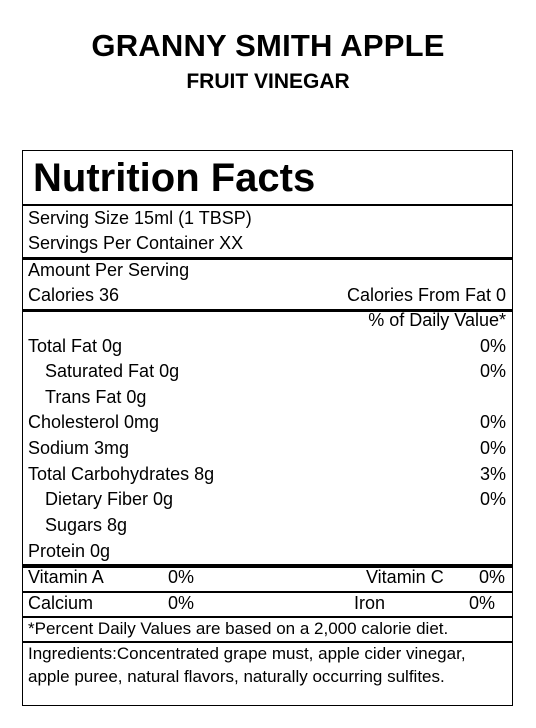  I want to click on product-type: FRUIT VINEGAR, so click(268, 81).